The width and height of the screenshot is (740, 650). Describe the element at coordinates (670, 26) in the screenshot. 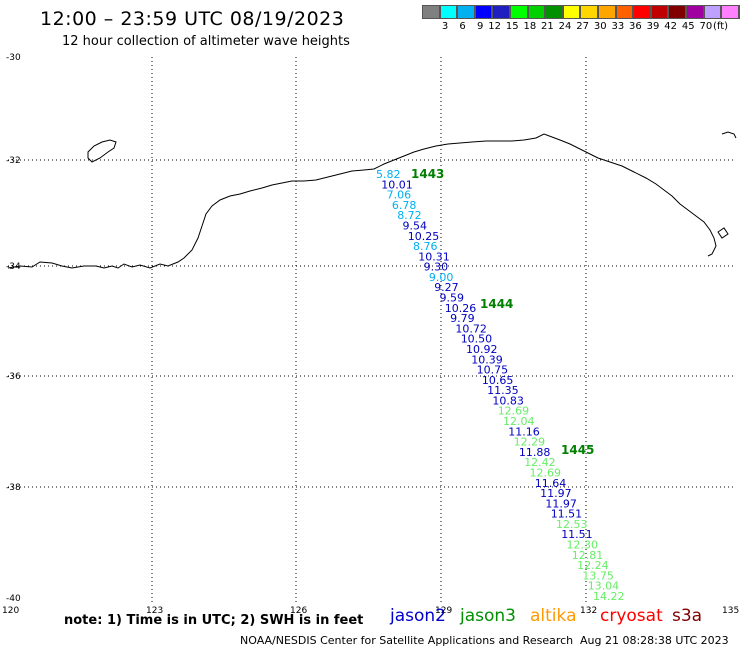

I see `legend-label: 42` at that location.